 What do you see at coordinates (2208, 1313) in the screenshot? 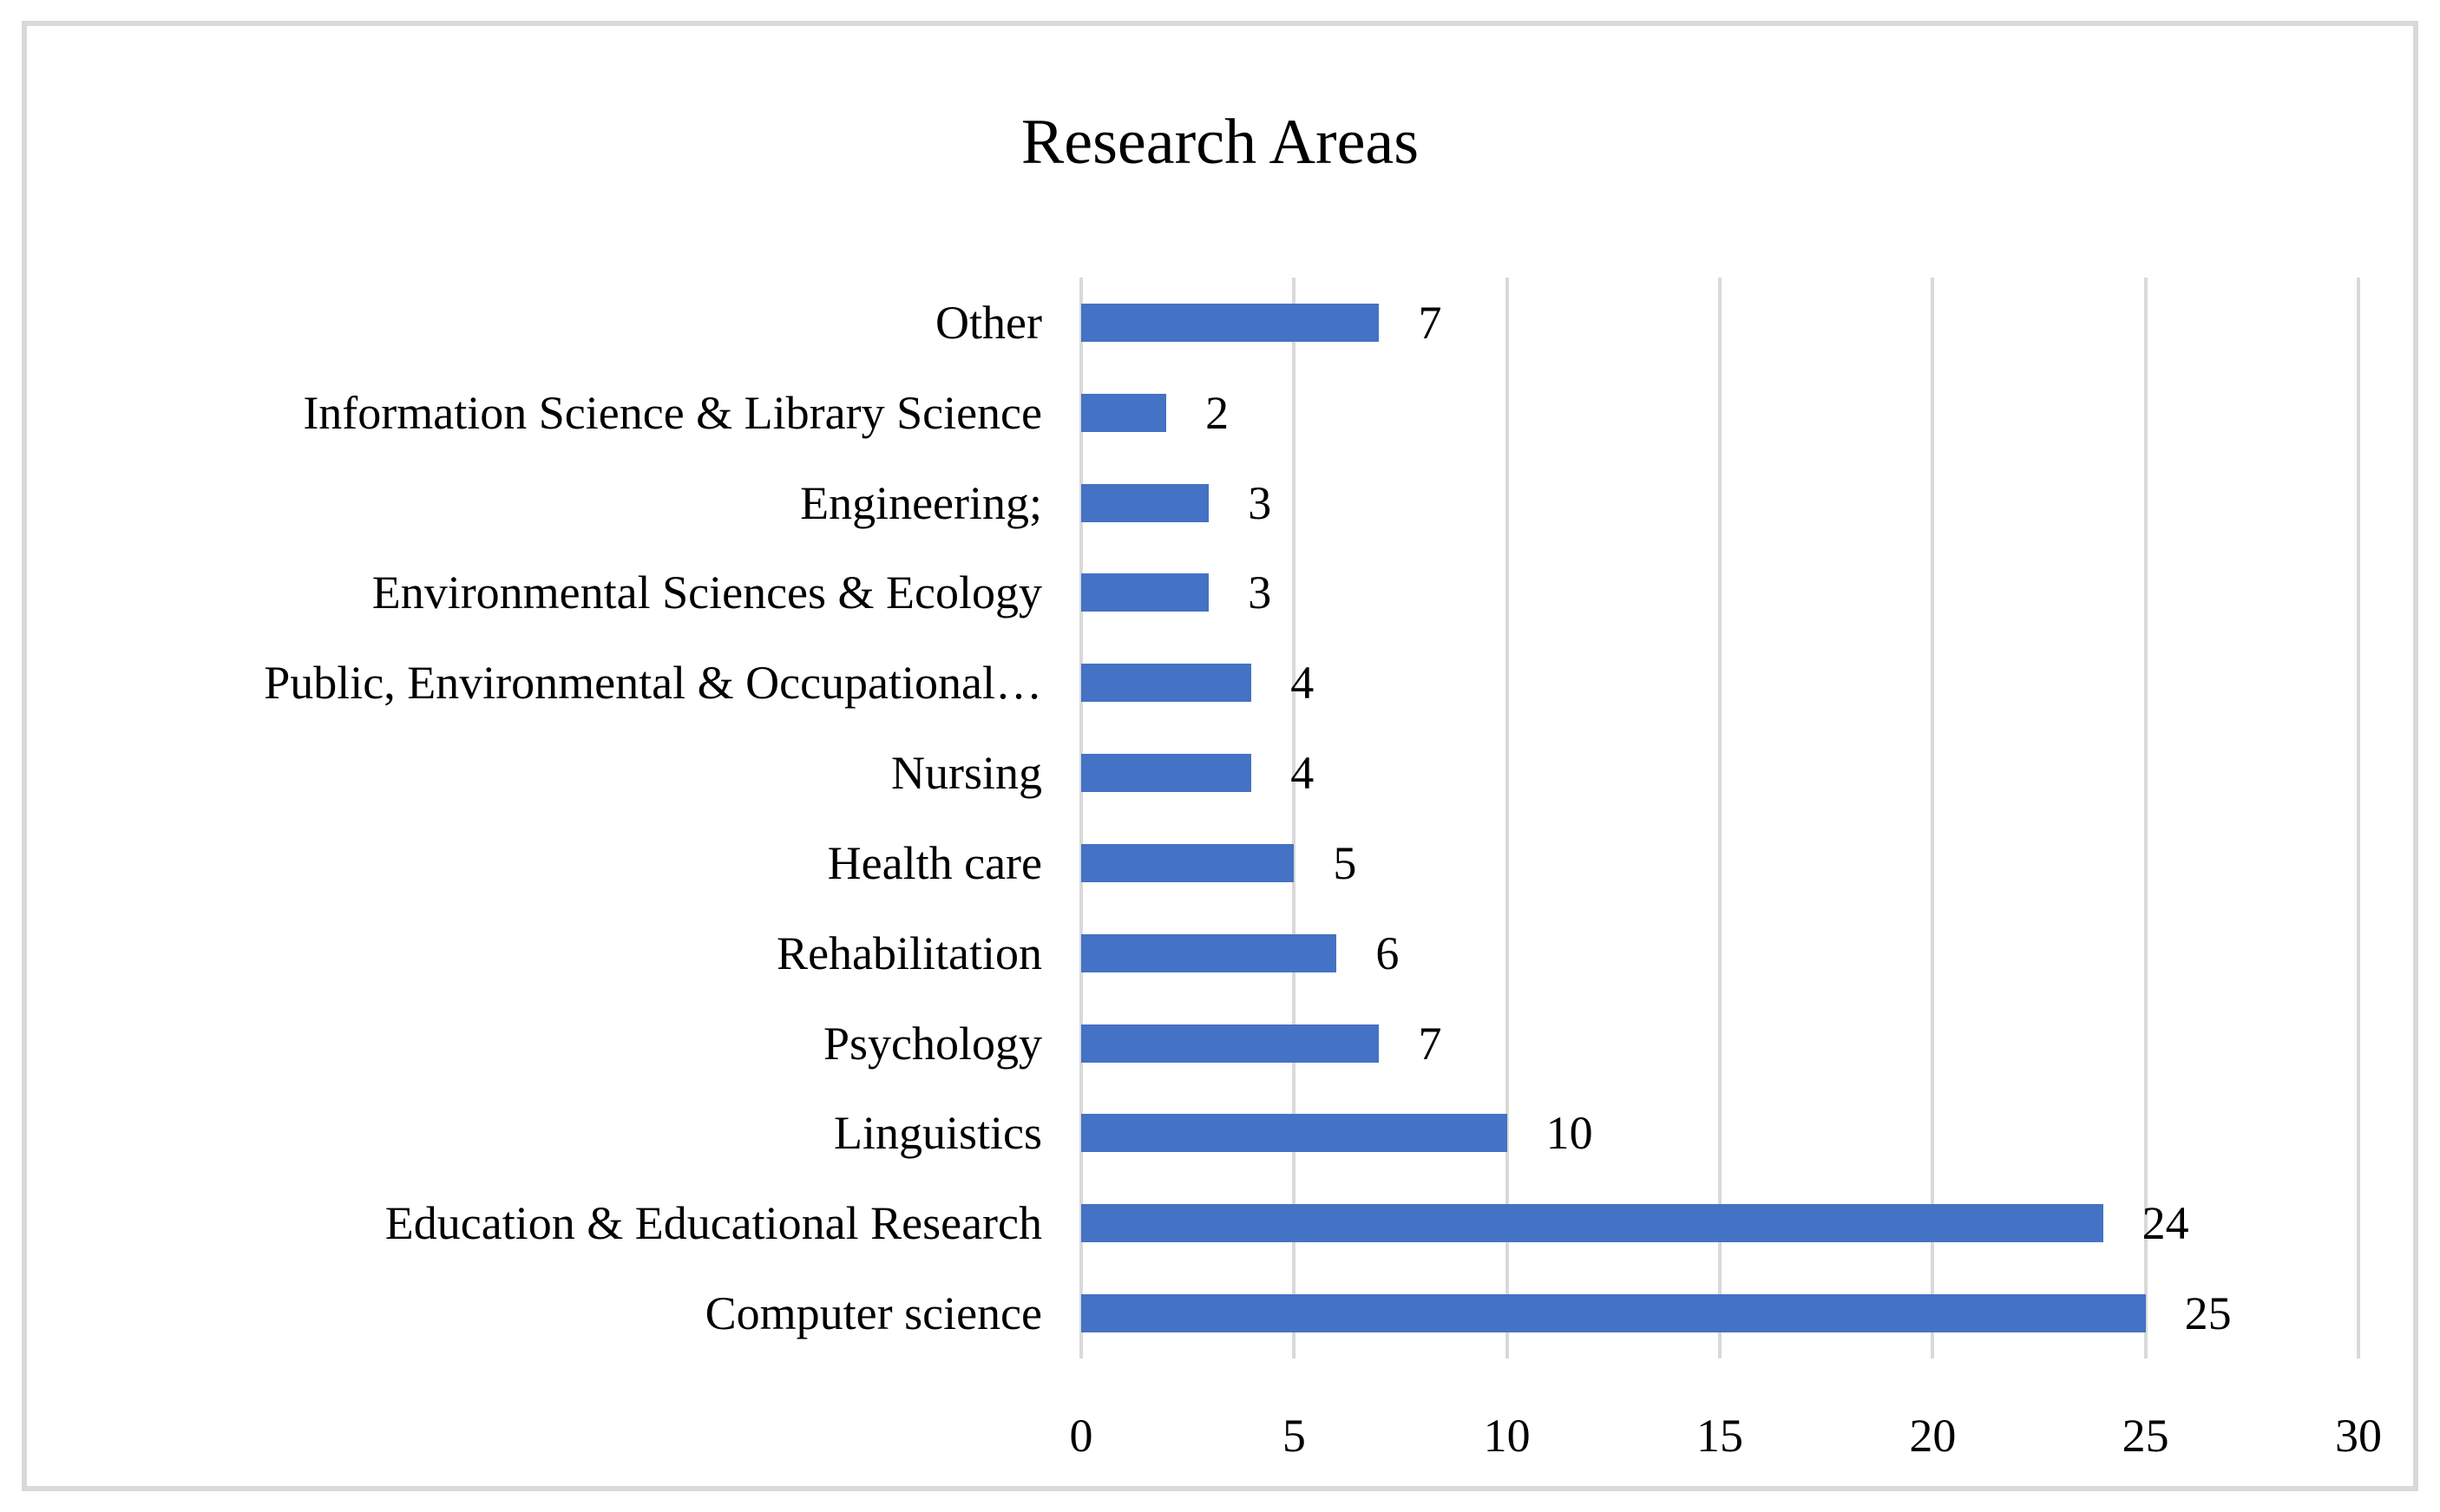
I see `value-label: 25` at bounding box center [2208, 1313].